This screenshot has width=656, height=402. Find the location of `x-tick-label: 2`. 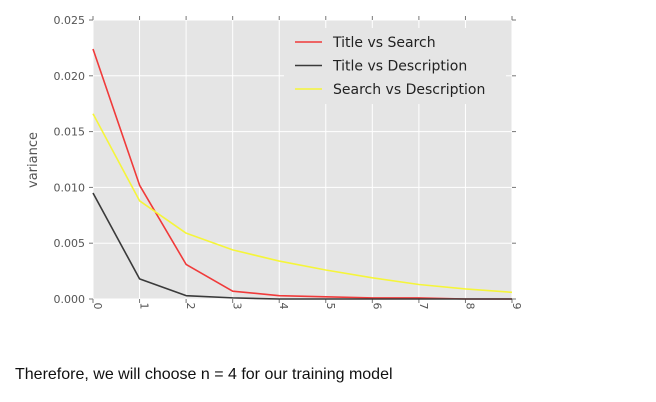

x-tick-label: 2 is located at coordinates (190, 306).